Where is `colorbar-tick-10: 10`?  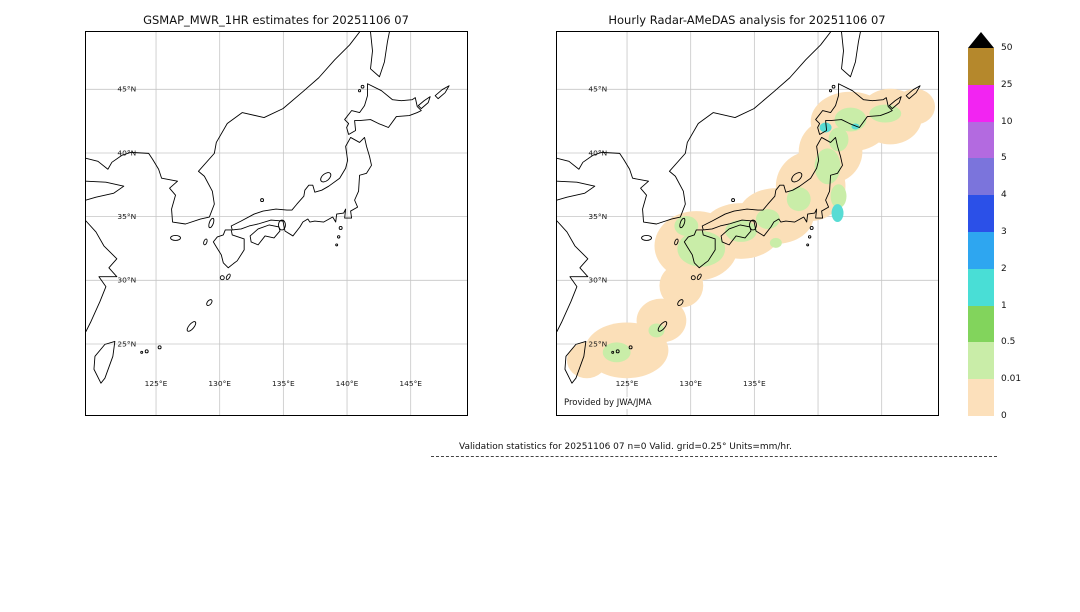
colorbar-tick-10: 10 is located at coordinates (1007, 122).